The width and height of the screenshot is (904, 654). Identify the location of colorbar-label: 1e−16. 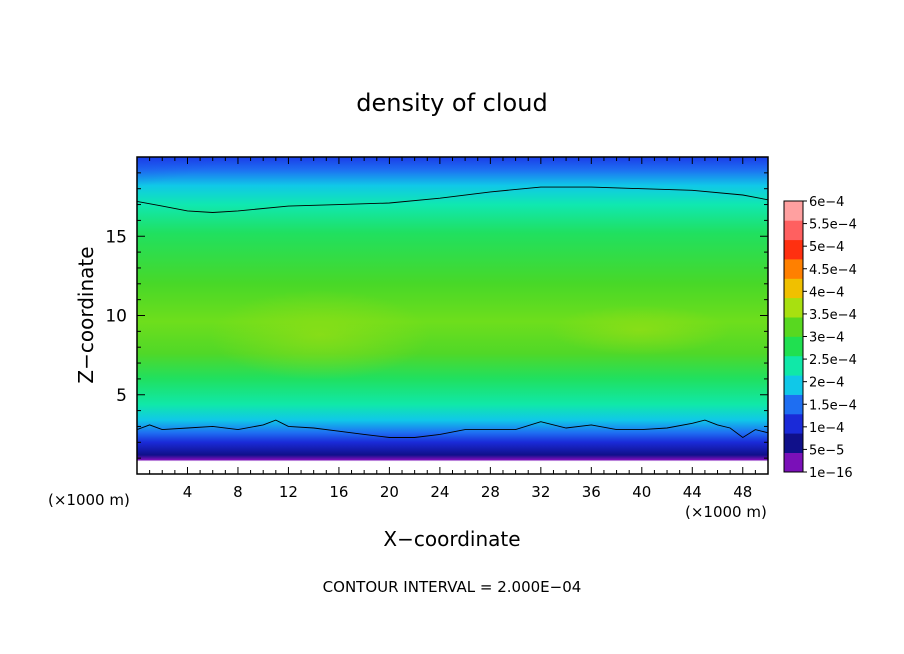
(831, 473).